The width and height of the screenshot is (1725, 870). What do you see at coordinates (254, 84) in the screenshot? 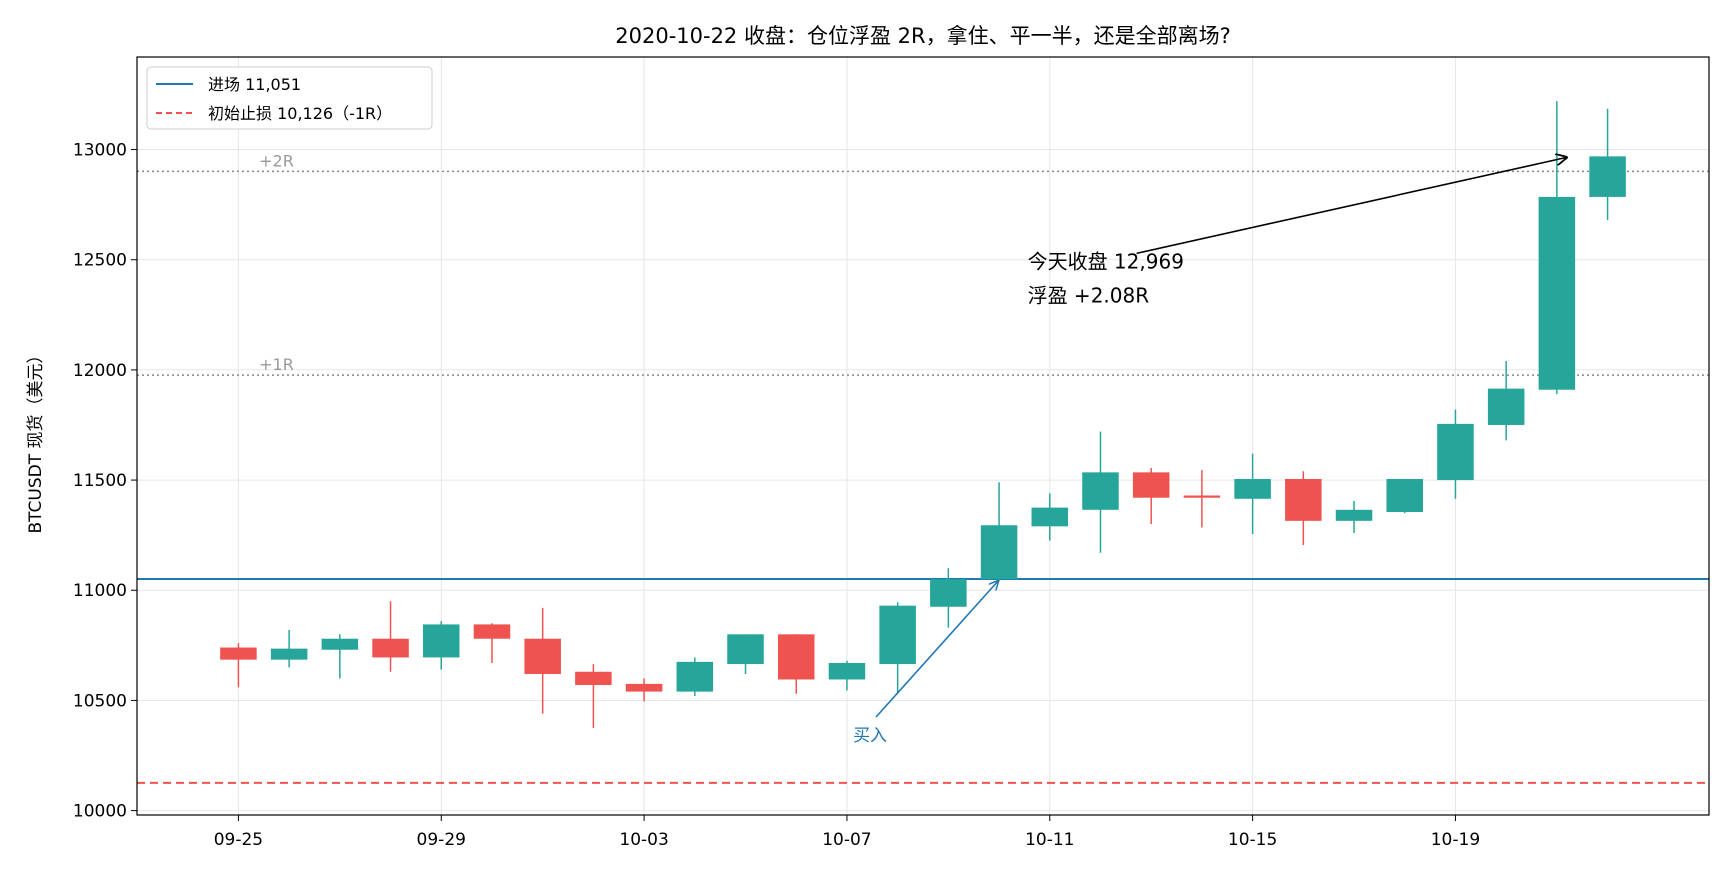
I see `legend-entry-label: 进场 11,051` at bounding box center [254, 84].